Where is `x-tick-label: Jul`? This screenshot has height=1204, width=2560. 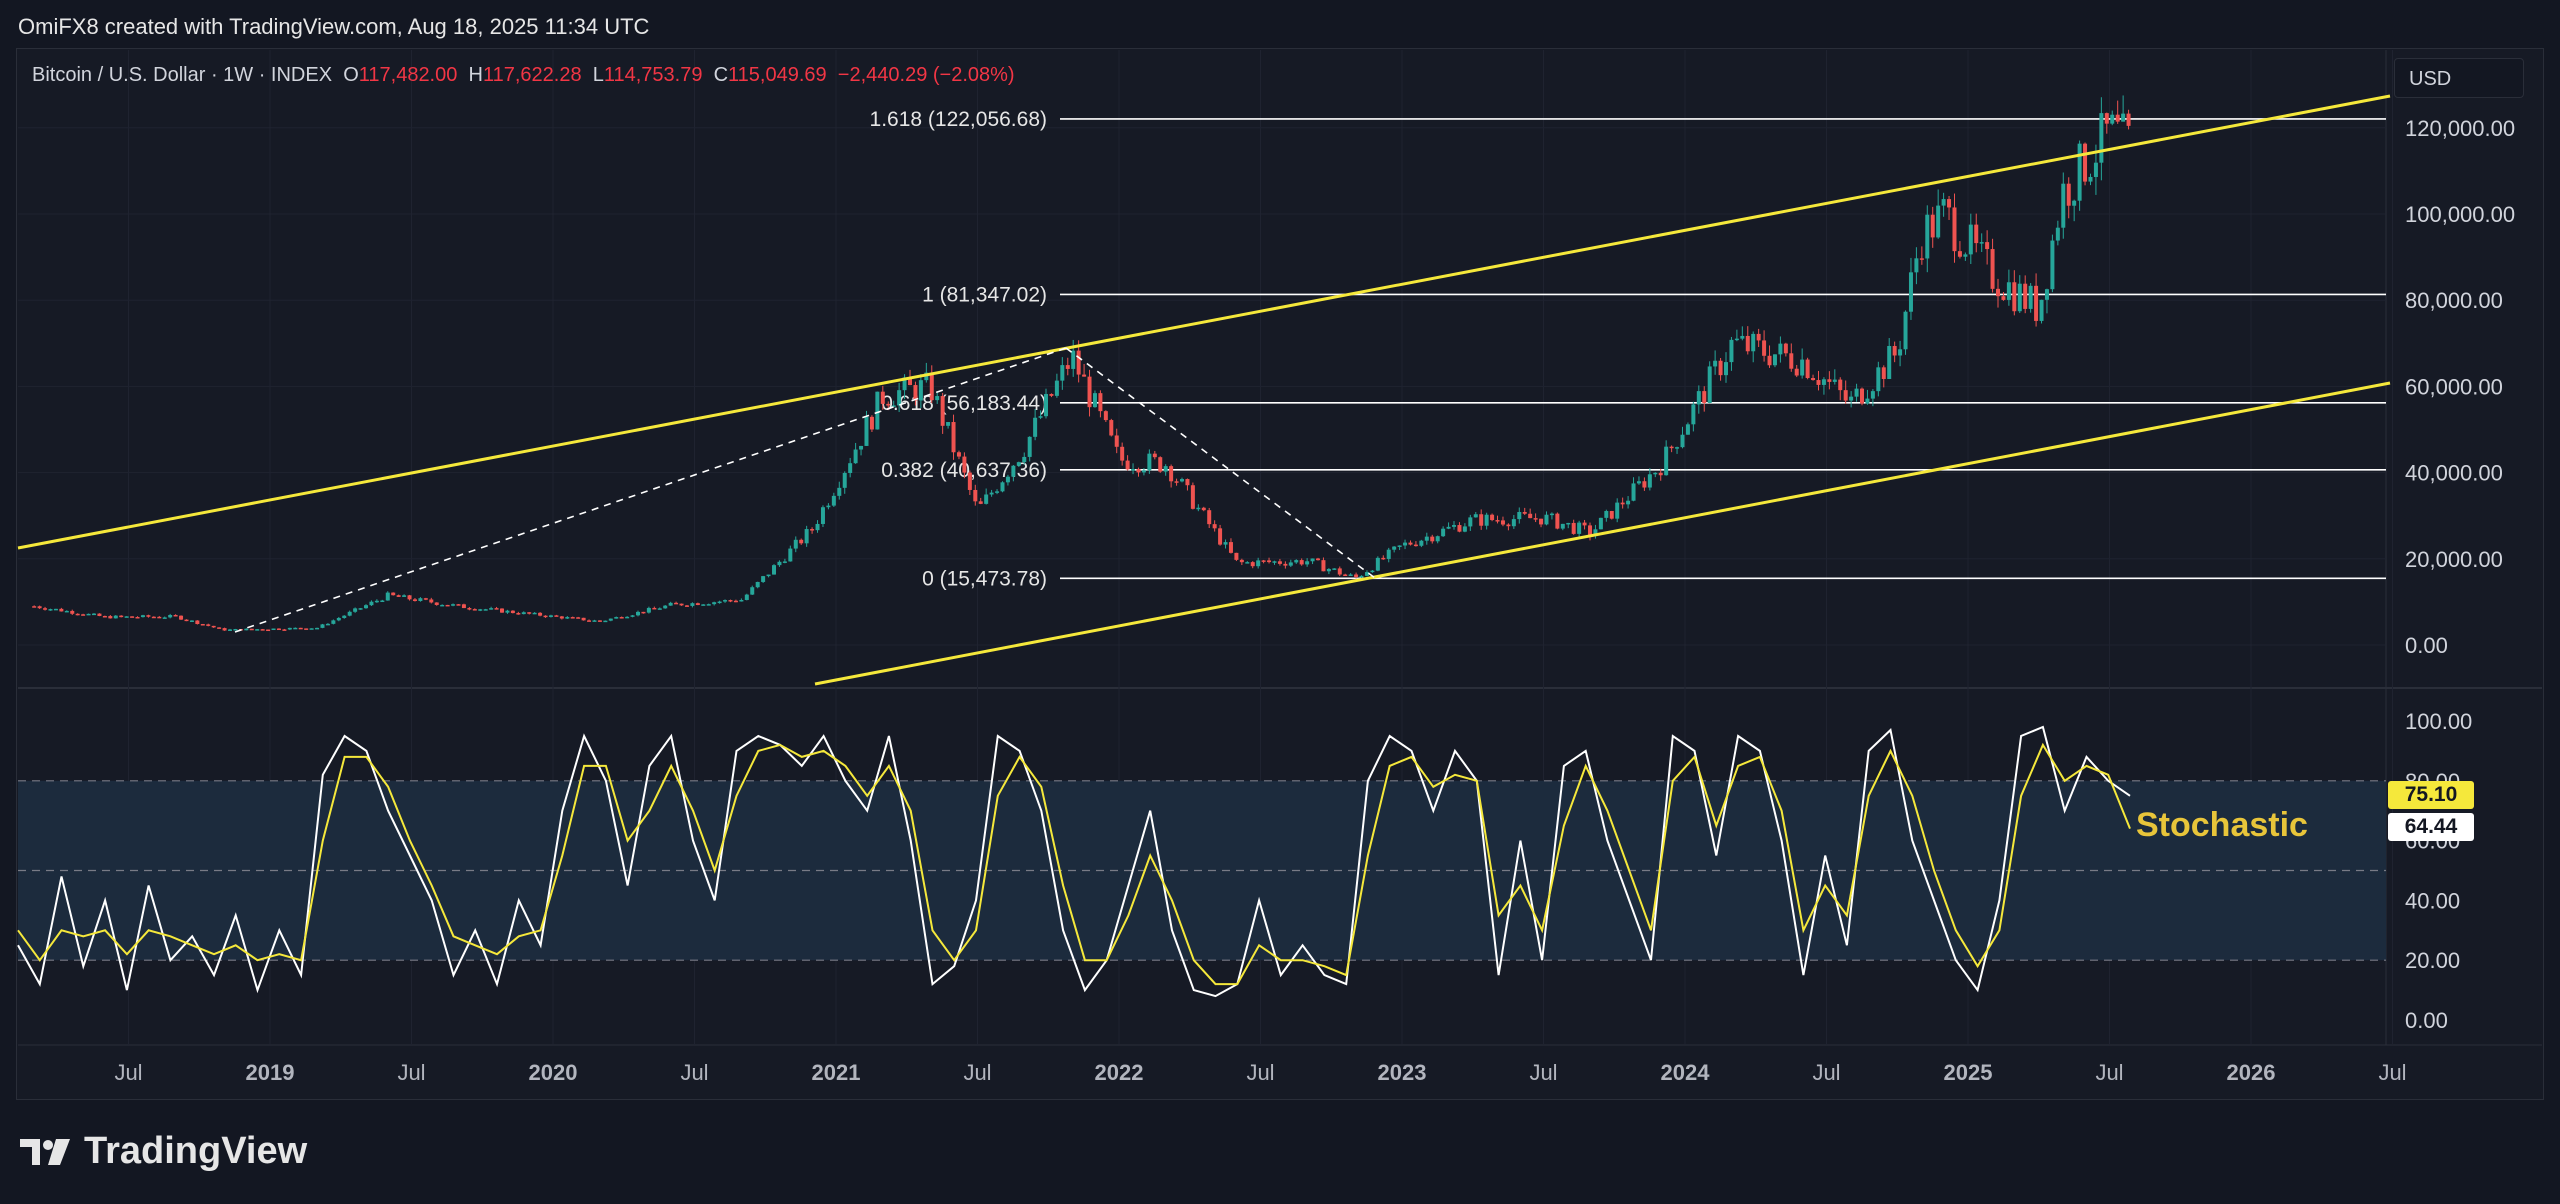 x-tick-label: Jul is located at coordinates (411, 1072).